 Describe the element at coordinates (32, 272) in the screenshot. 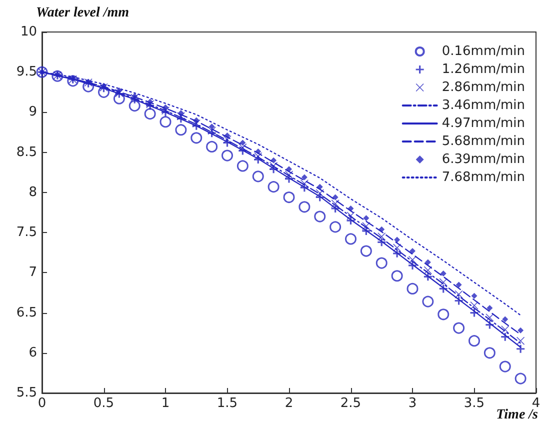

I see `y-tick-label: 7` at that location.